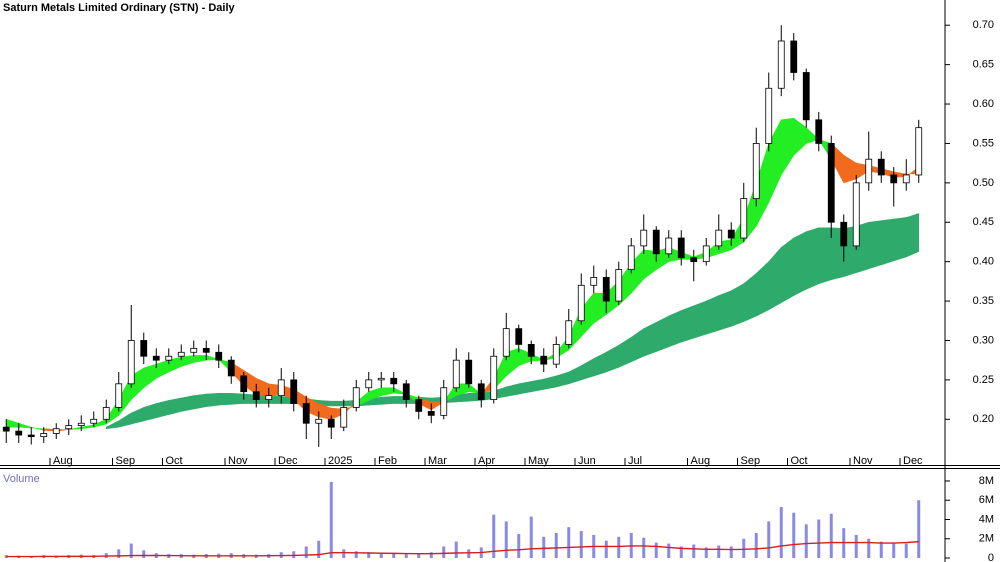 The height and width of the screenshot is (562, 1000). I want to click on x-tick-label: Mar, so click(437, 461).